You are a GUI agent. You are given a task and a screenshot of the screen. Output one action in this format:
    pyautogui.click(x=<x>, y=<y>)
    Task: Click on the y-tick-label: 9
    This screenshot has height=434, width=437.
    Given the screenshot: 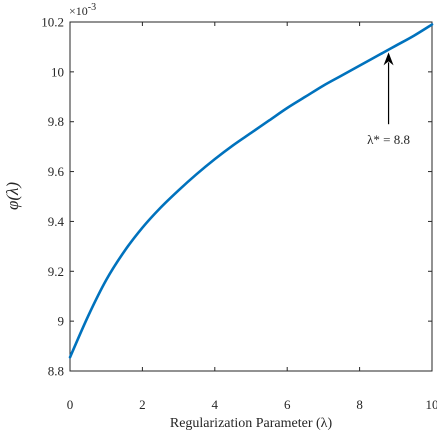 What is the action you would take?
    pyautogui.click(x=61, y=321)
    